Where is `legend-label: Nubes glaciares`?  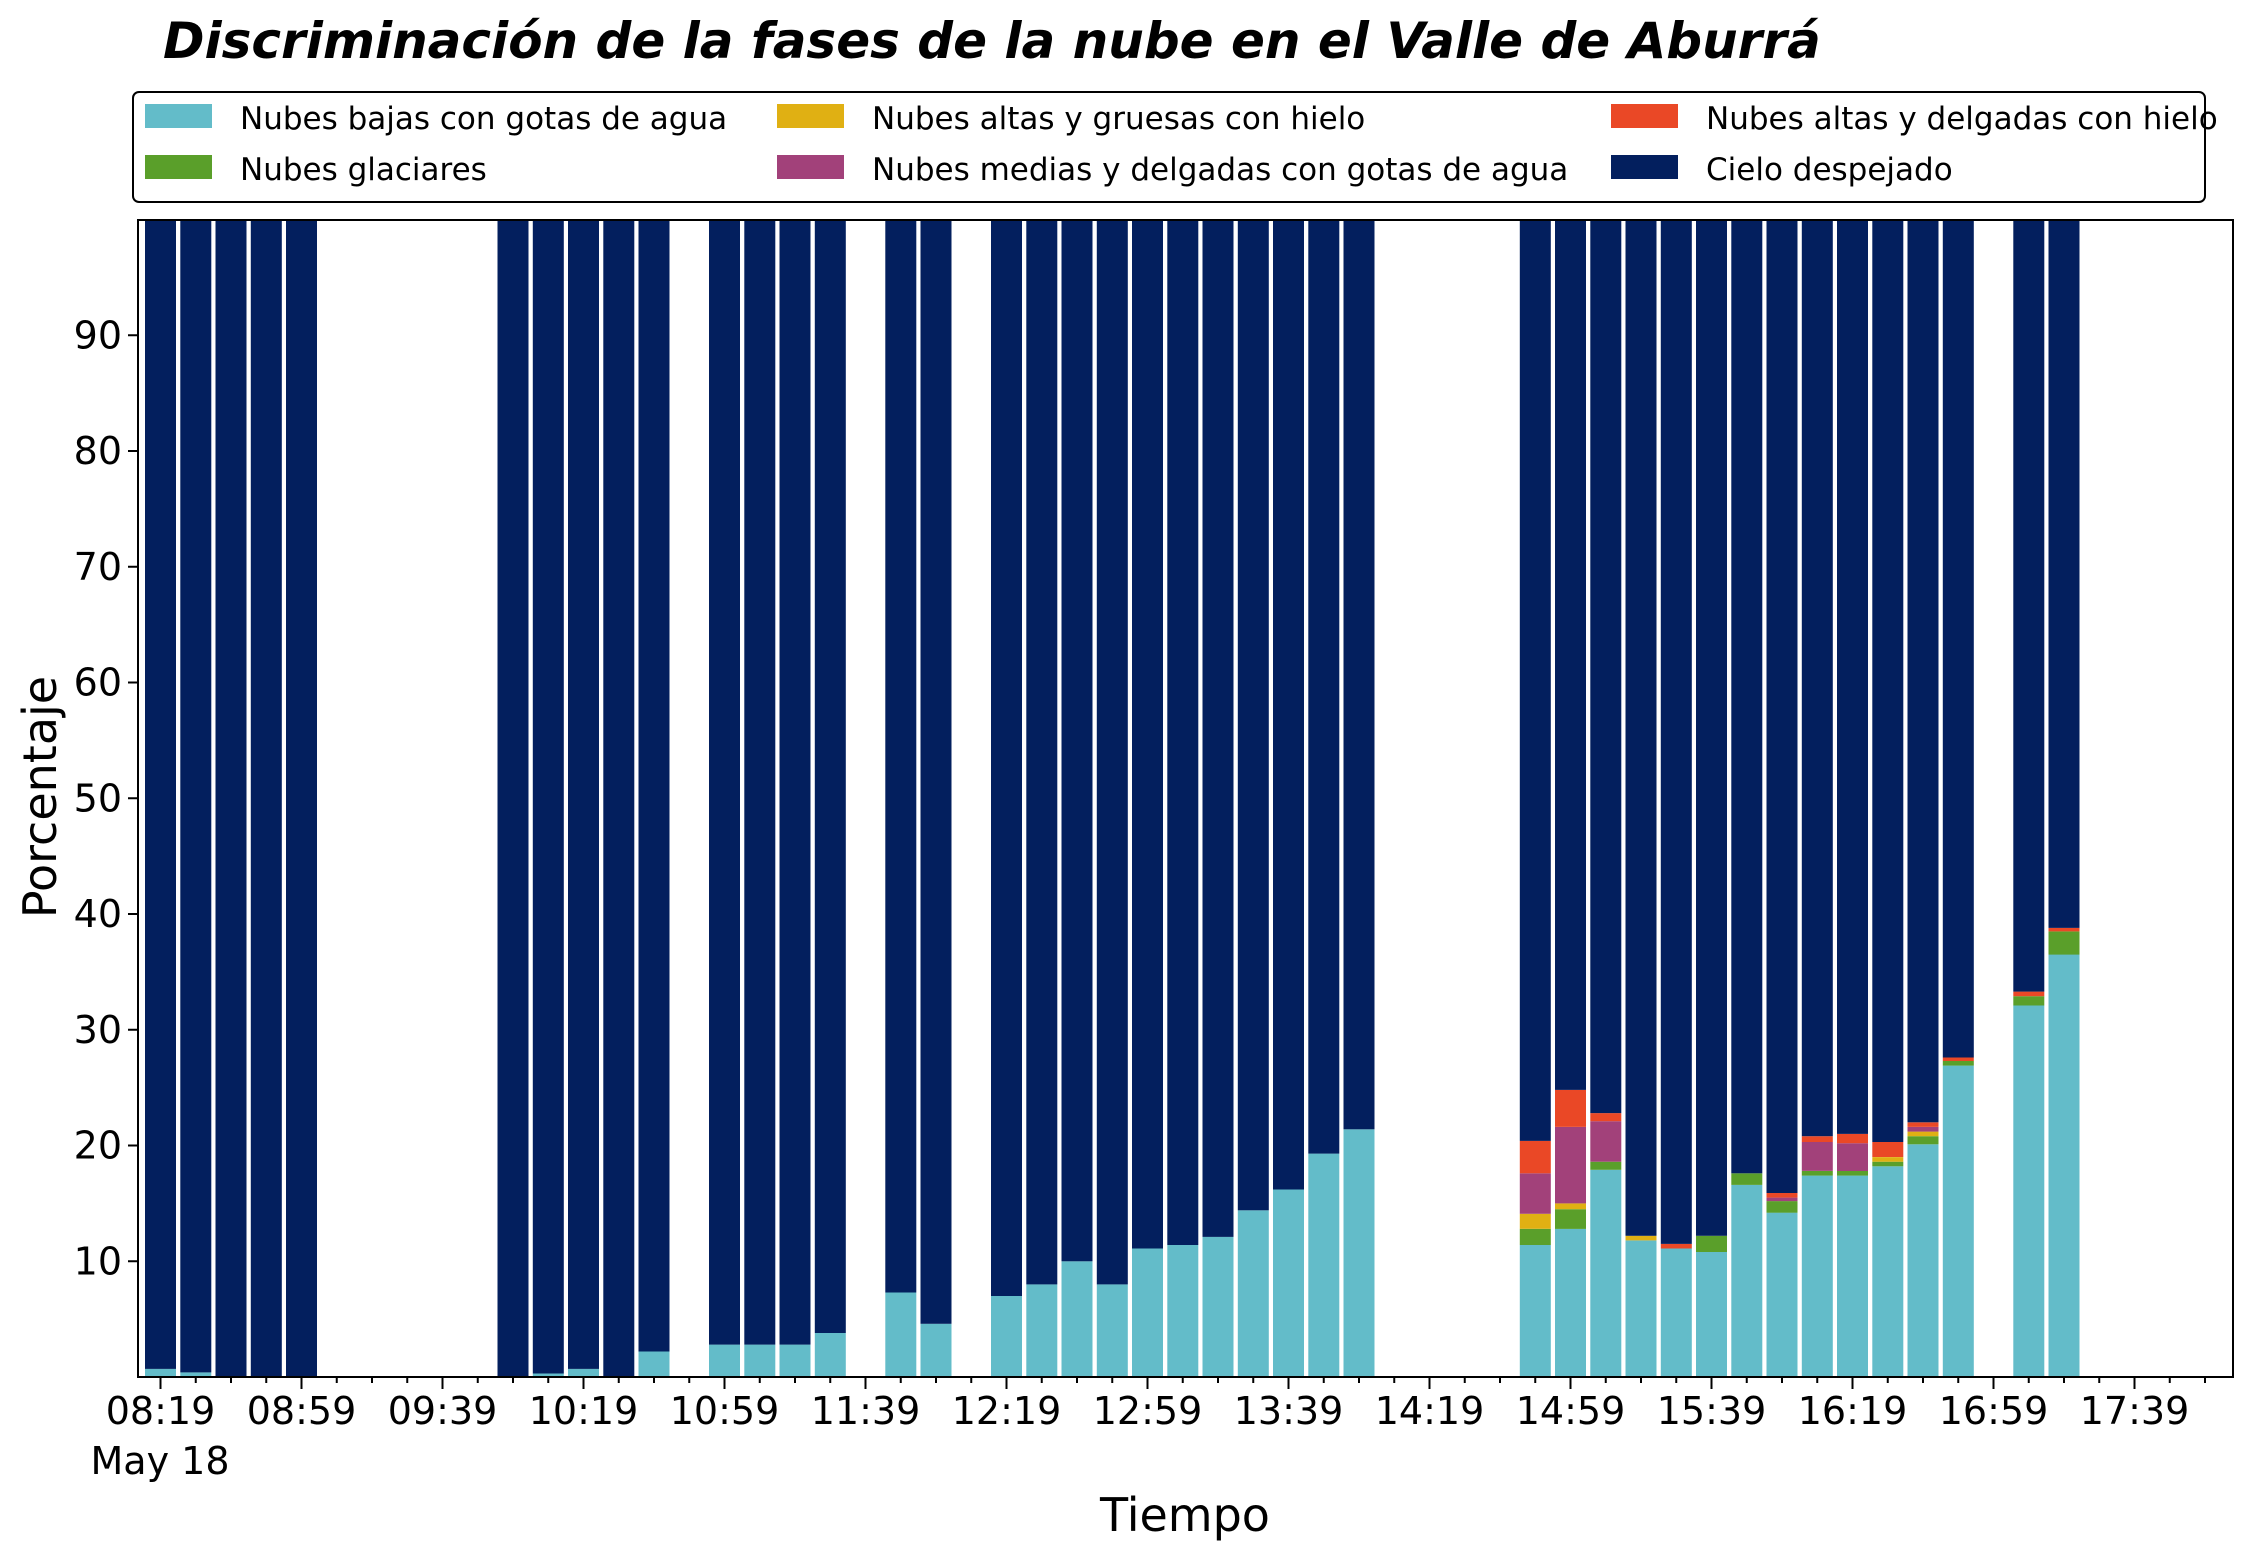 legend-label: Nubes glaciares is located at coordinates (363, 170).